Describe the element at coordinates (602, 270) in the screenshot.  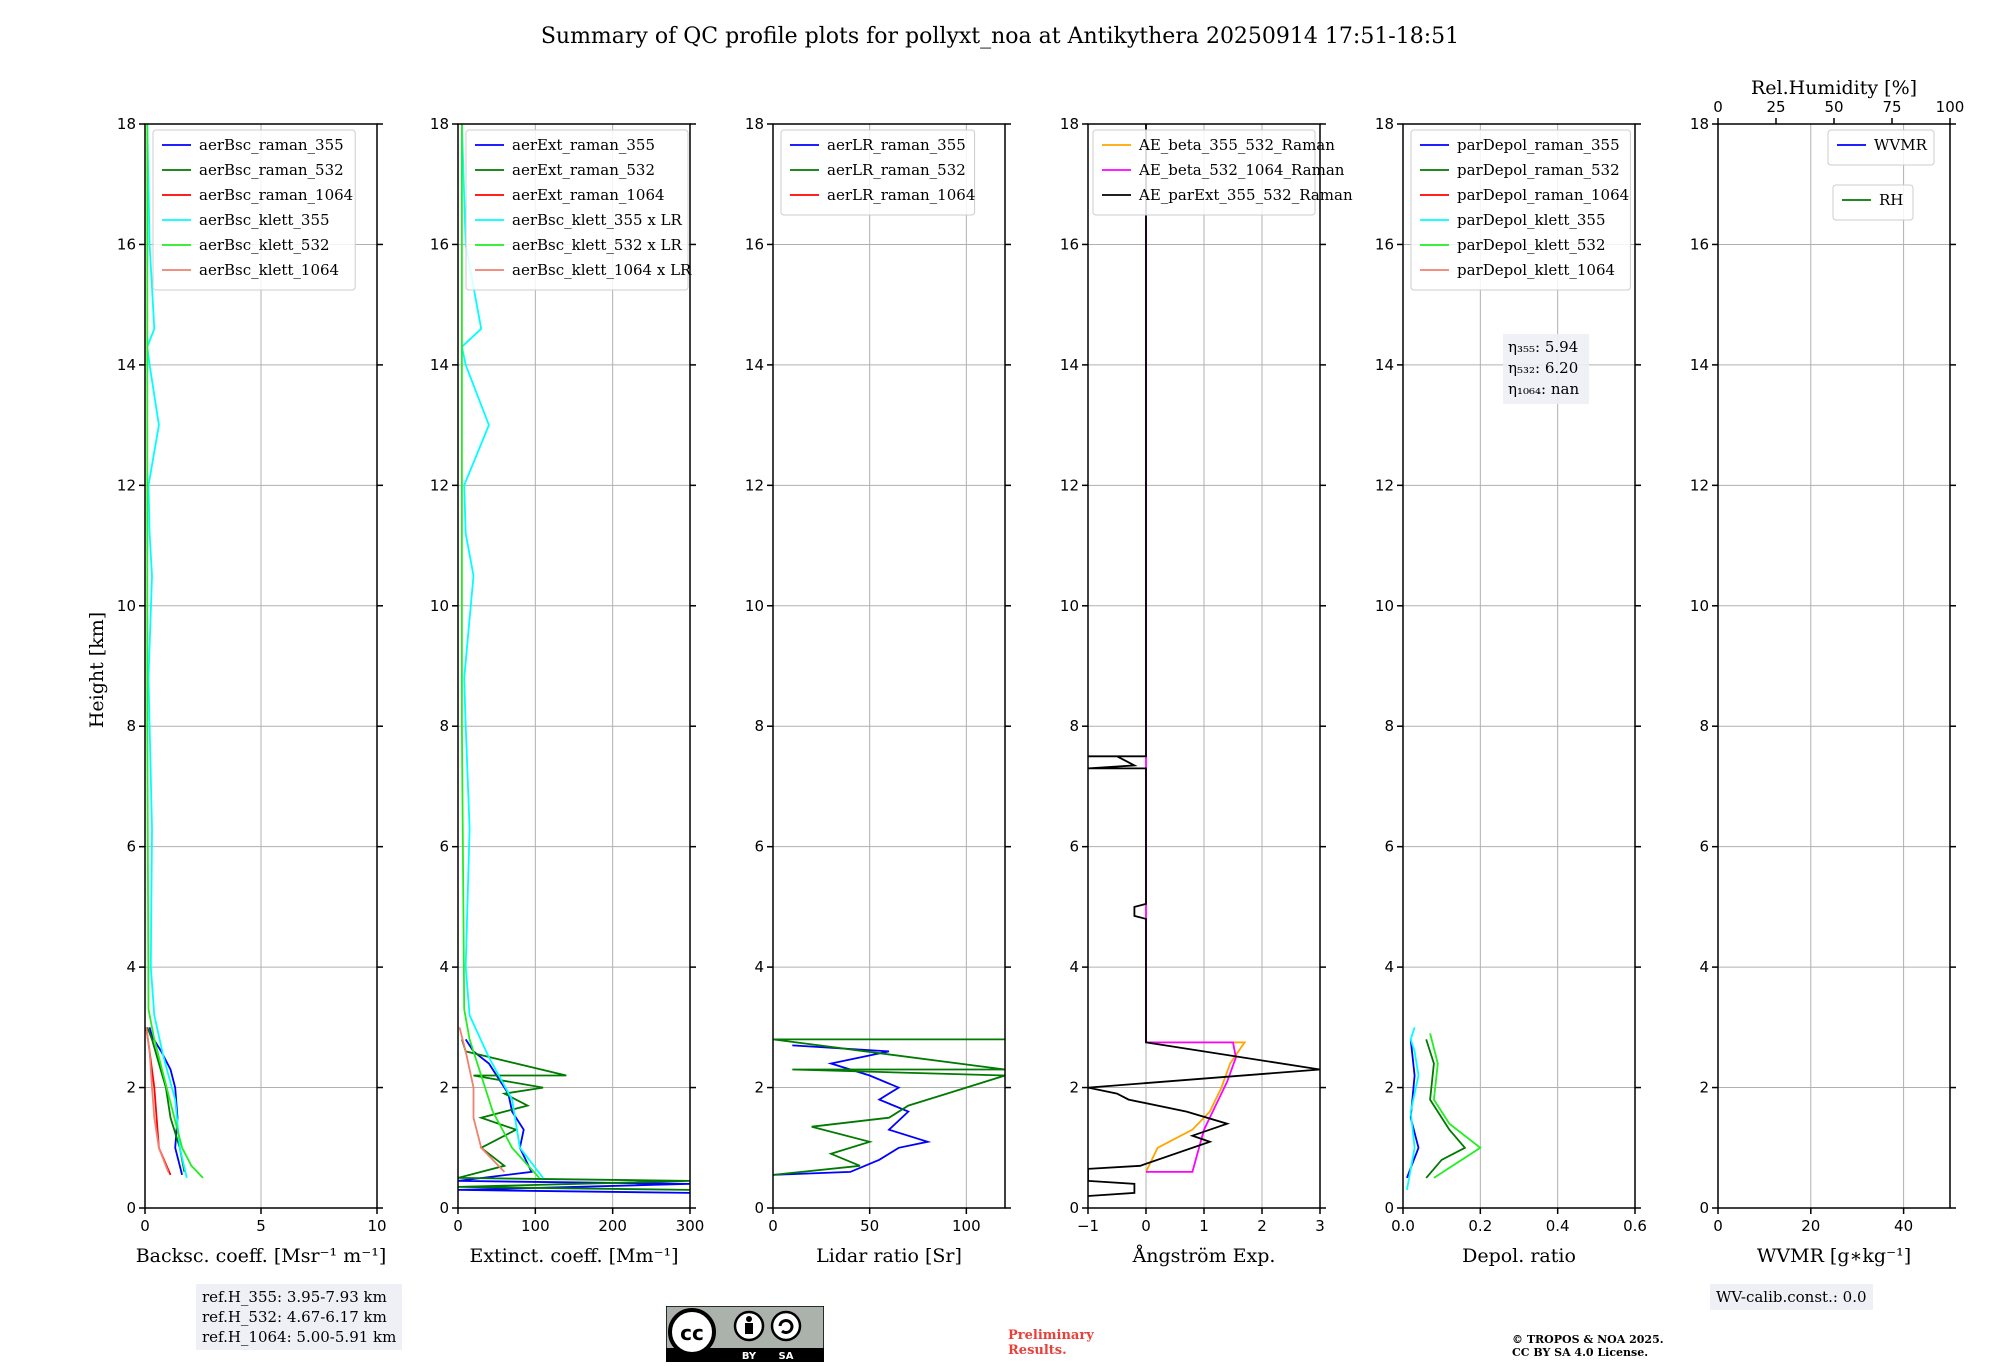
I see `legend-entry: aerBsc_klett_1064 x LR` at that location.